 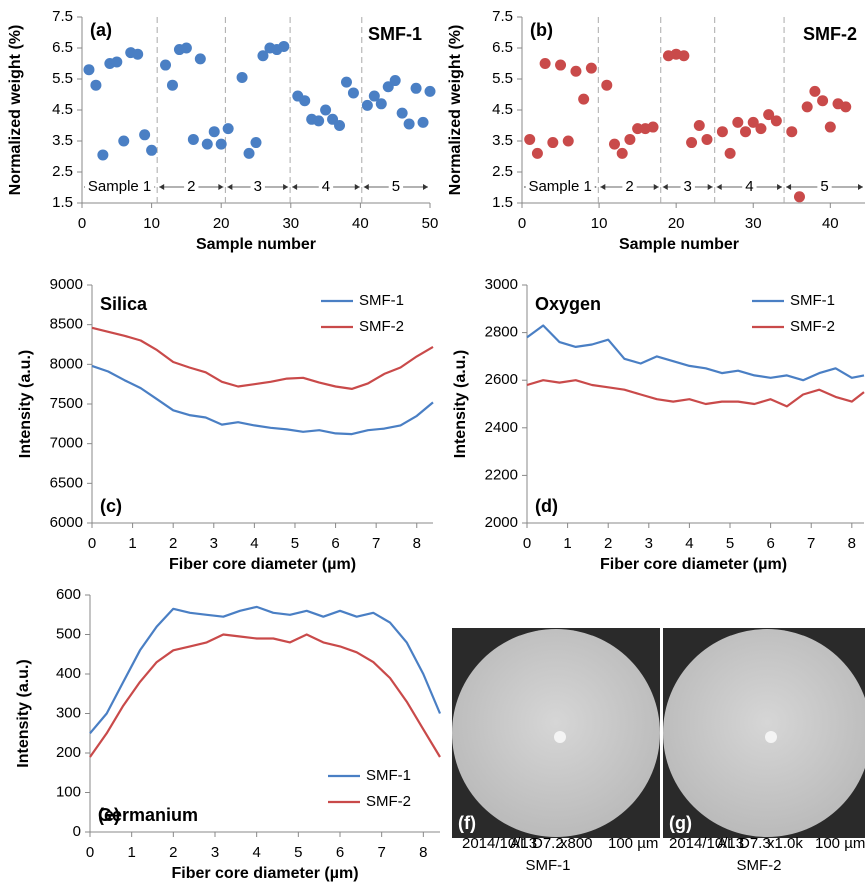 I want to click on annotation: Silica, so click(x=124, y=304).